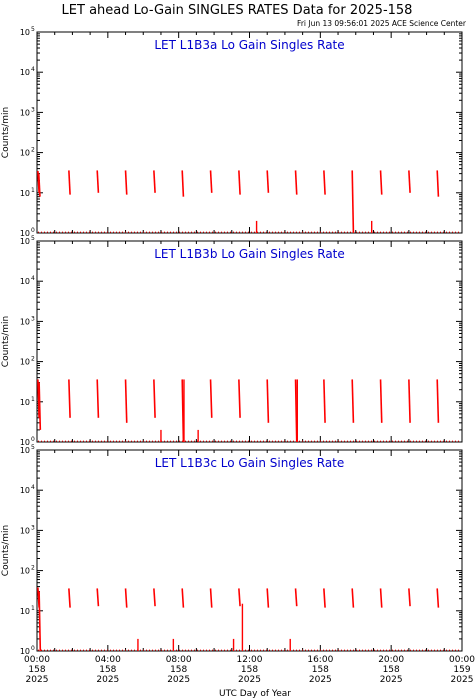  What do you see at coordinates (320, 660) in the screenshot?
I see `x-tick-label-time: 16:00` at bounding box center [320, 660].